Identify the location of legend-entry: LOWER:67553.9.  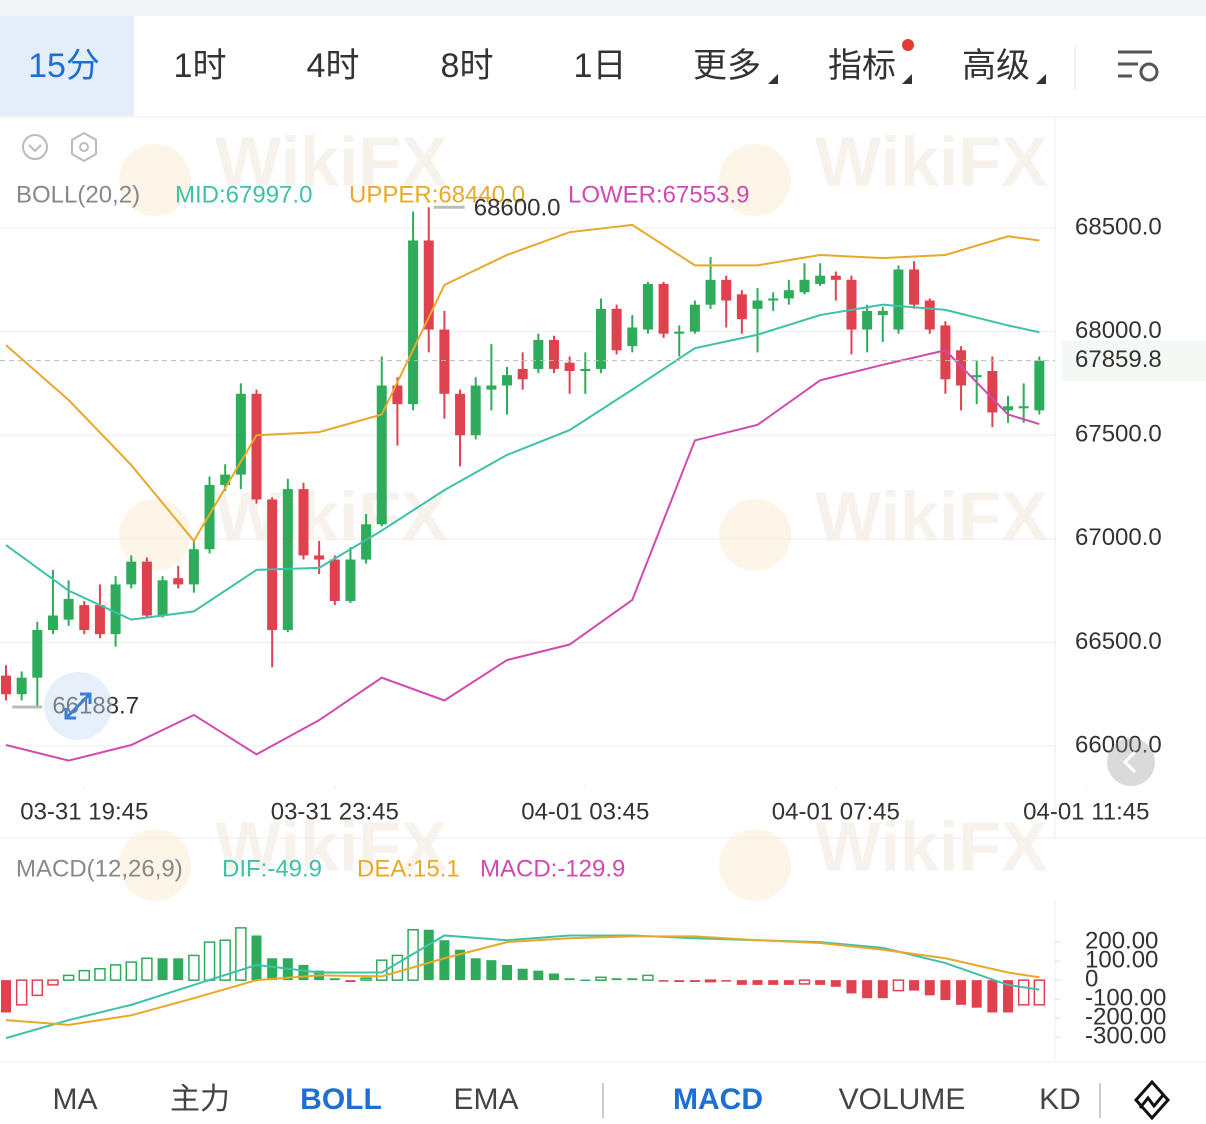
(658, 194).